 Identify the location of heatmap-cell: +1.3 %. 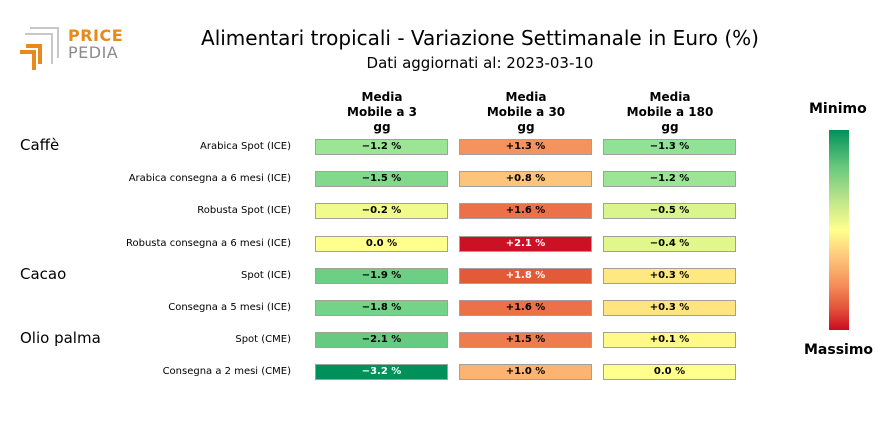
(525, 147).